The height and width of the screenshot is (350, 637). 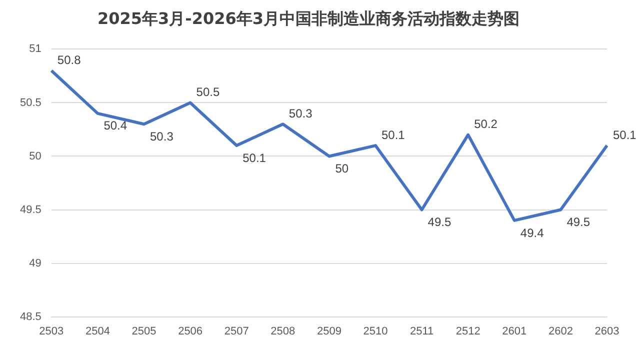 I want to click on chart-title: 2025年3月-2026年3月中国非制造业商务活动指数走势图, so click(x=309, y=18).